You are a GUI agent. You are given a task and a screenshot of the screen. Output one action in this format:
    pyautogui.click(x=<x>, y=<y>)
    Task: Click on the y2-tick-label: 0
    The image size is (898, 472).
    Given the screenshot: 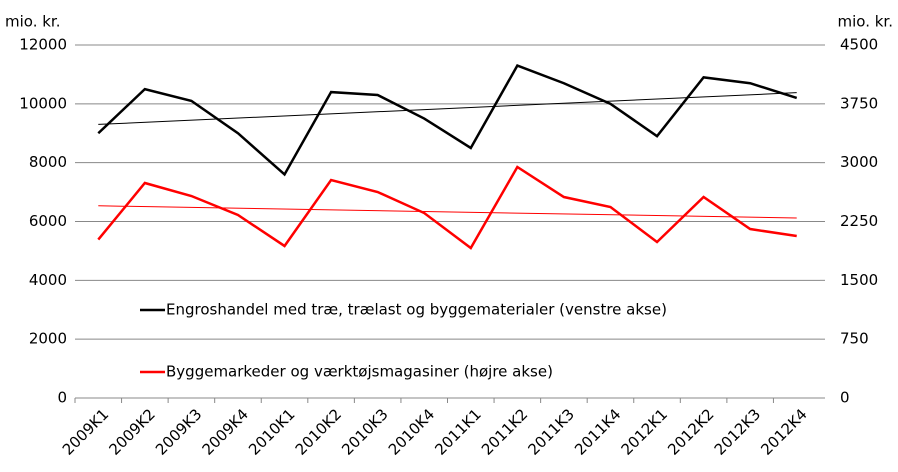 What is the action you would take?
    pyautogui.click(x=845, y=398)
    